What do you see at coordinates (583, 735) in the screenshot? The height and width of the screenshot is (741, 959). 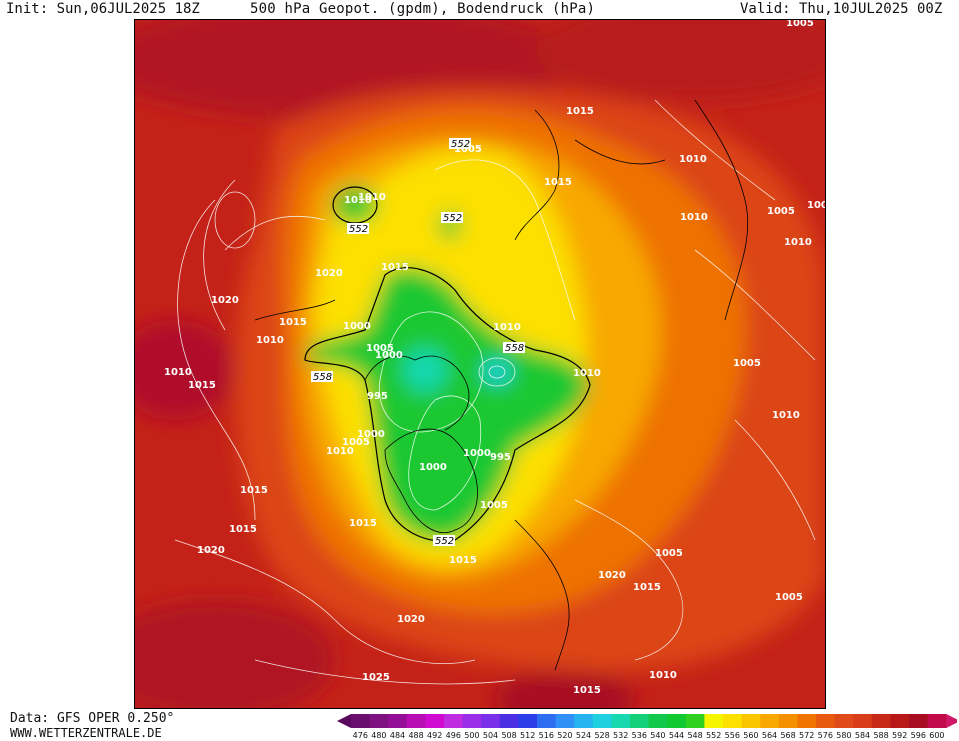 I see `colorbar-tick-label: 524` at bounding box center [583, 735].